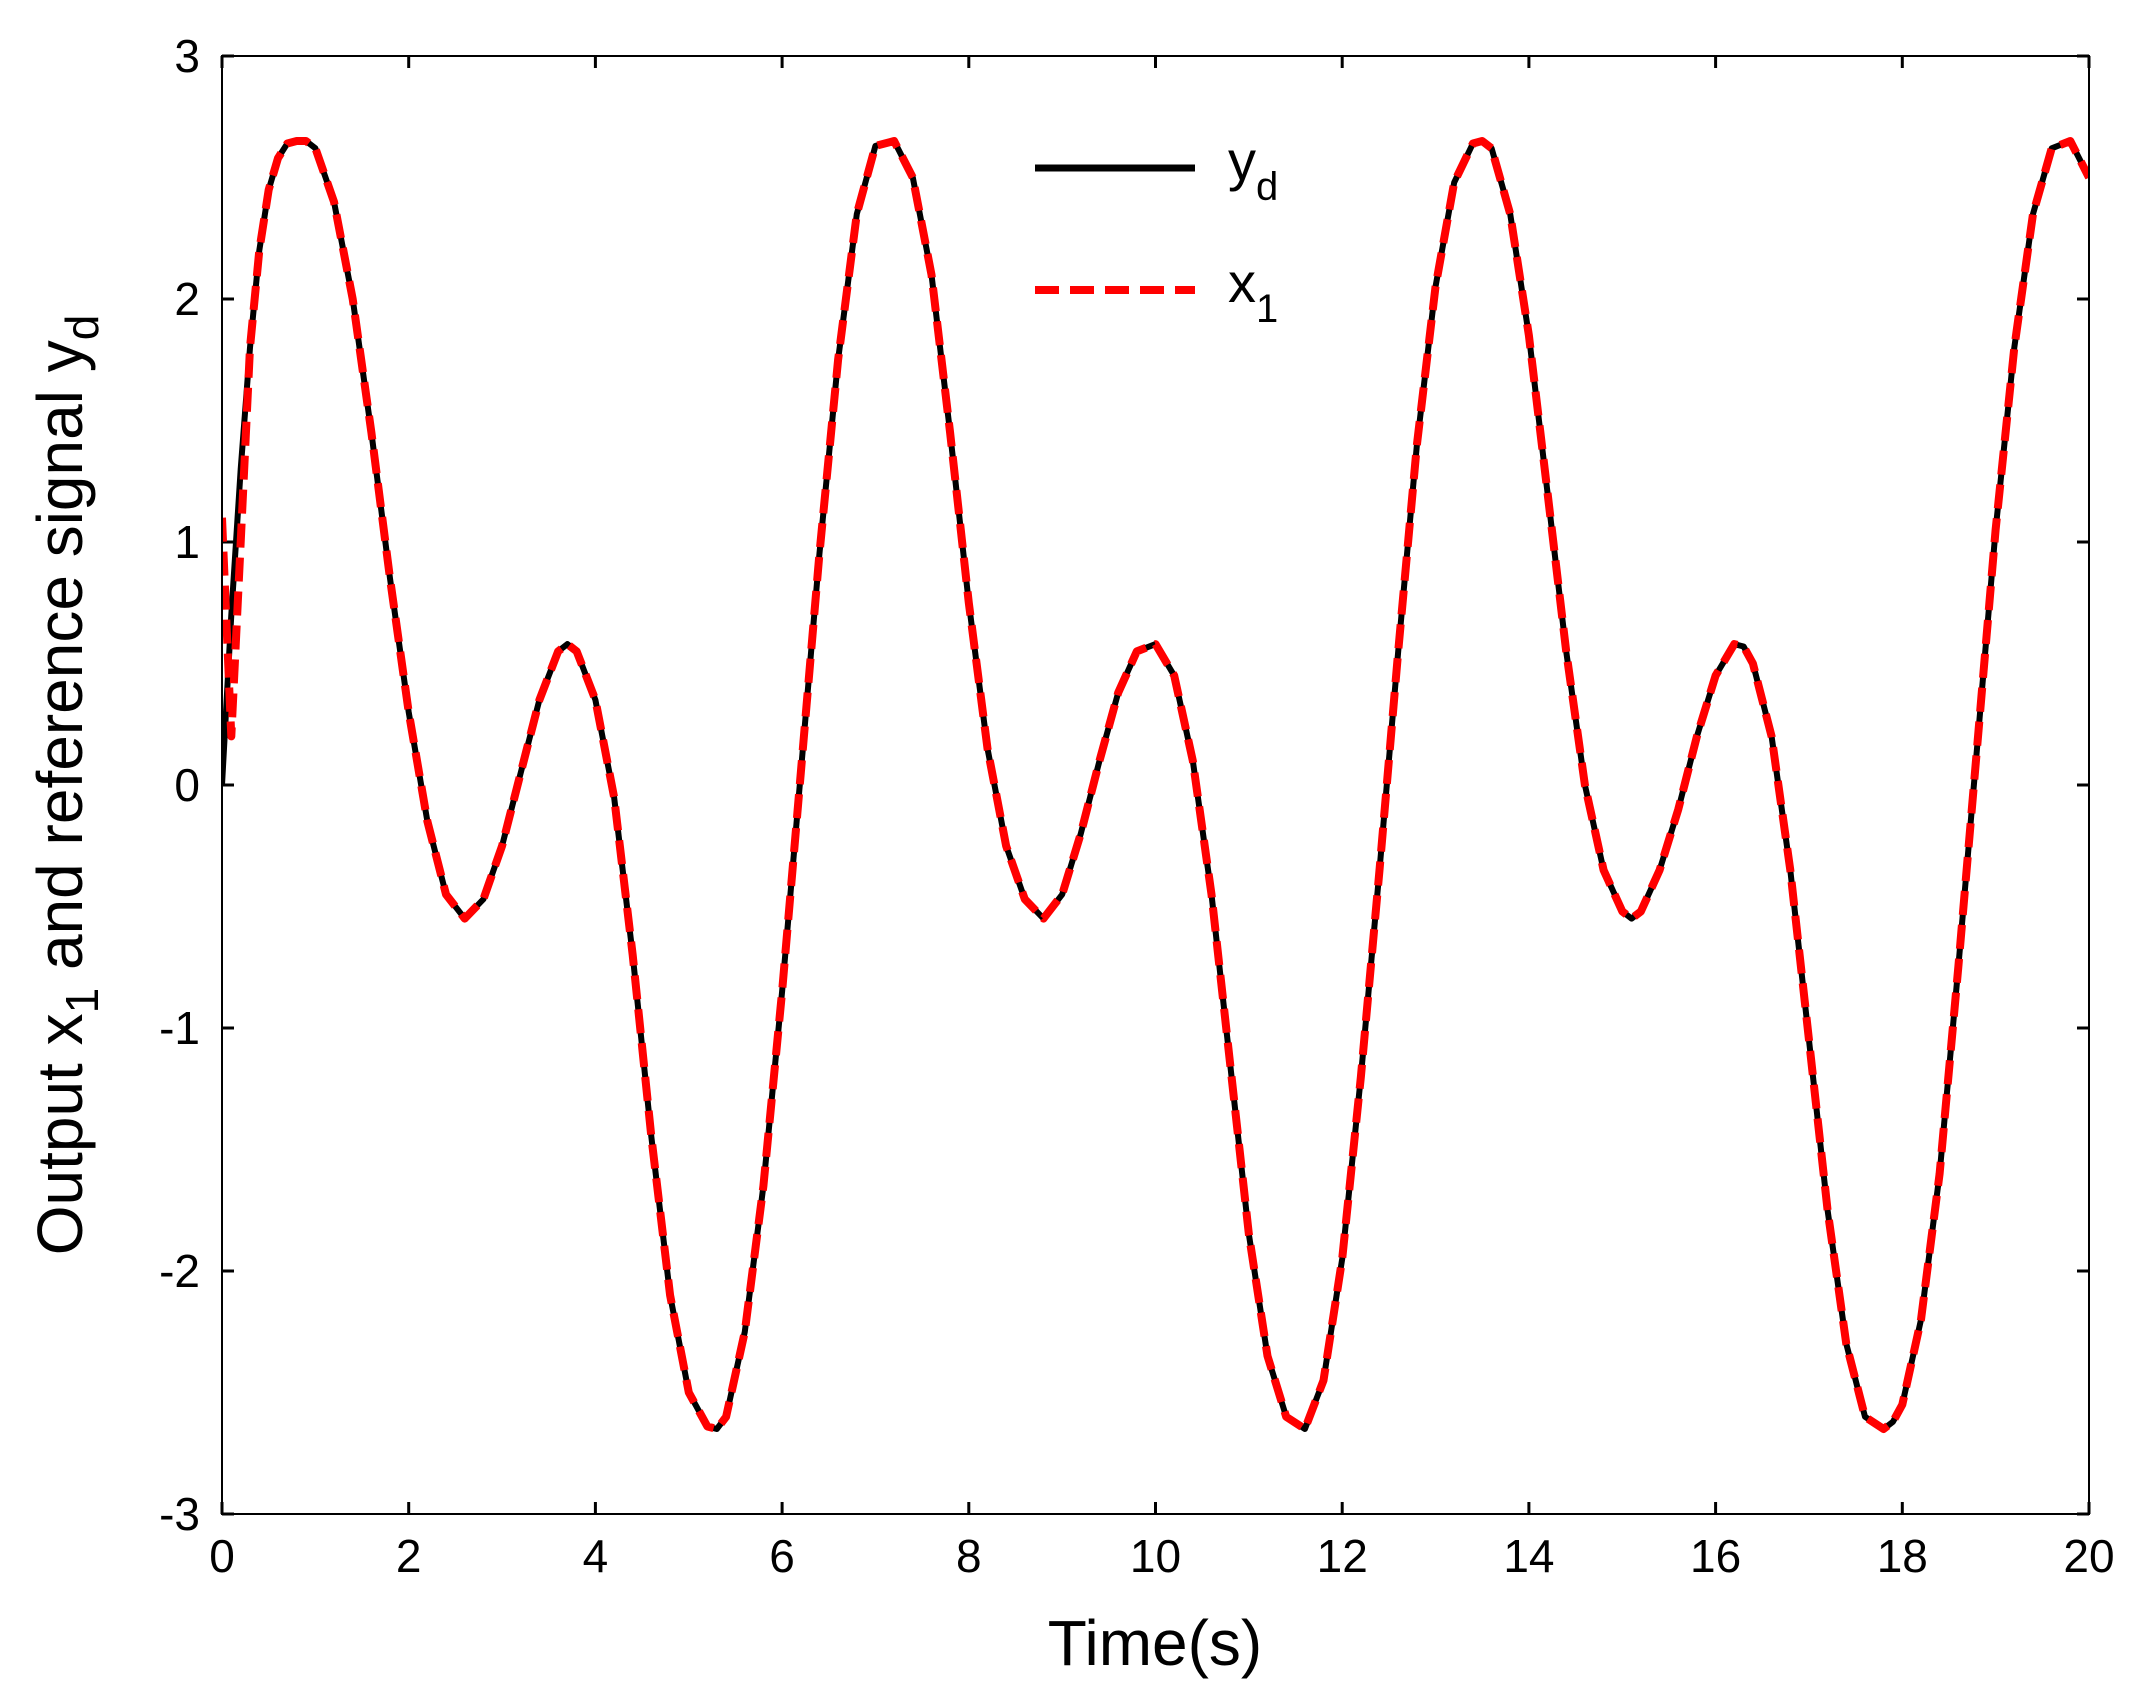 Image resolution: width=2138 pixels, height=1699 pixels. What do you see at coordinates (66, 785) in the screenshot?
I see `y-axis-label: Output x1 and reference signal yd` at bounding box center [66, 785].